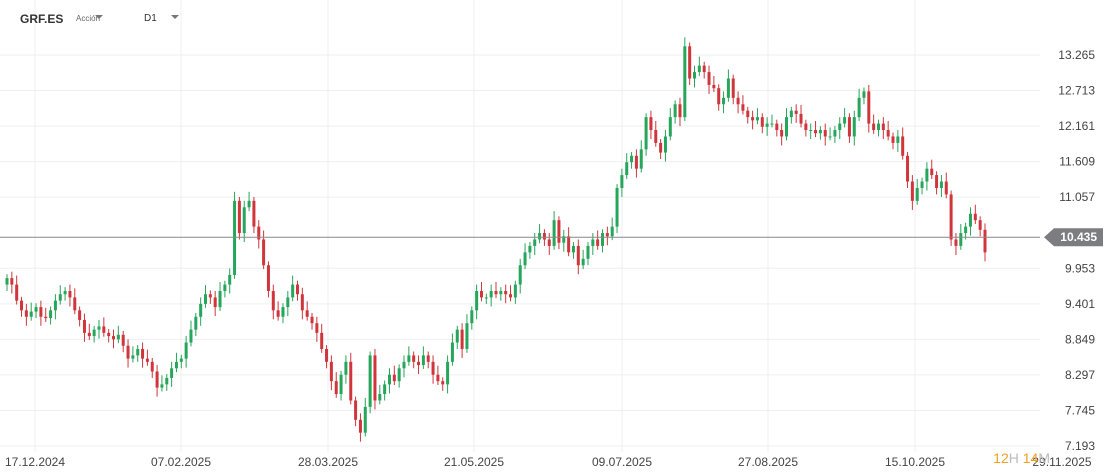  What do you see at coordinates (1080, 339) in the screenshot?
I see `y-tick-label: 8.849` at bounding box center [1080, 339].